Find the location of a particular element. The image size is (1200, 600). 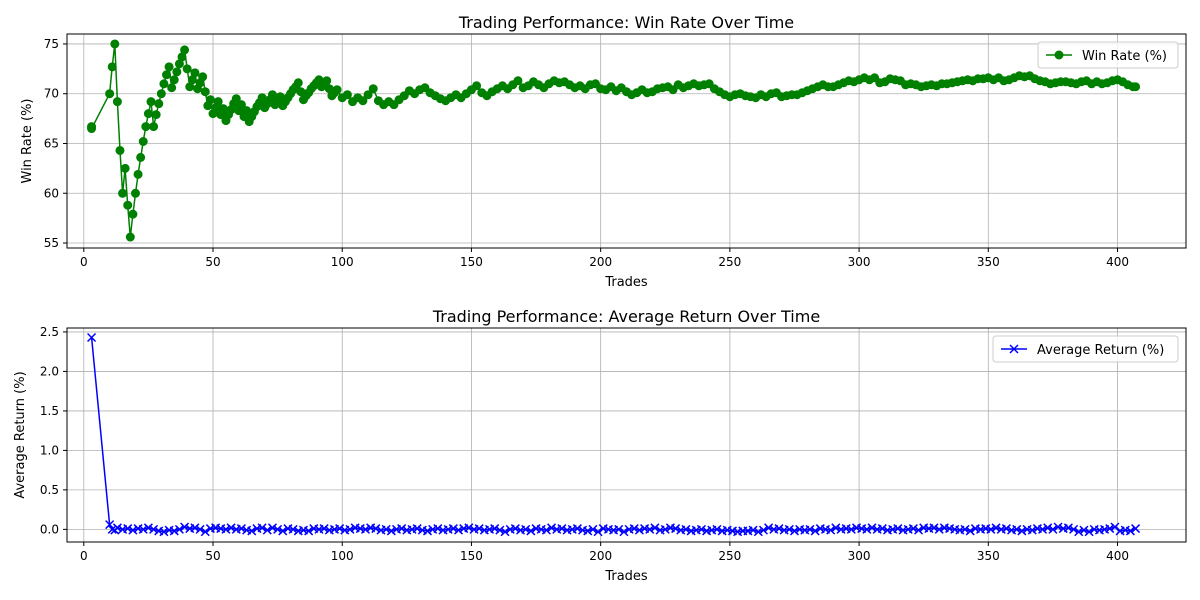

average-return-x-tick-label: 0 is located at coordinates (84, 556).